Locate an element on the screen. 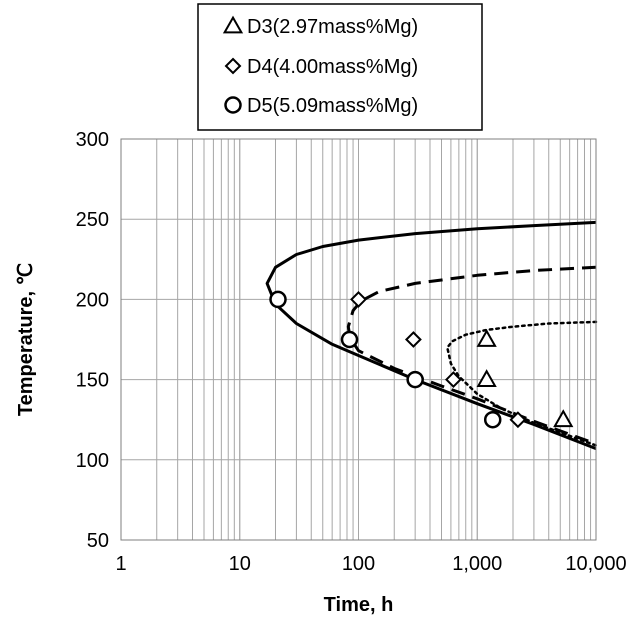 The height and width of the screenshot is (626, 633). data-markers is located at coordinates (421, 359).